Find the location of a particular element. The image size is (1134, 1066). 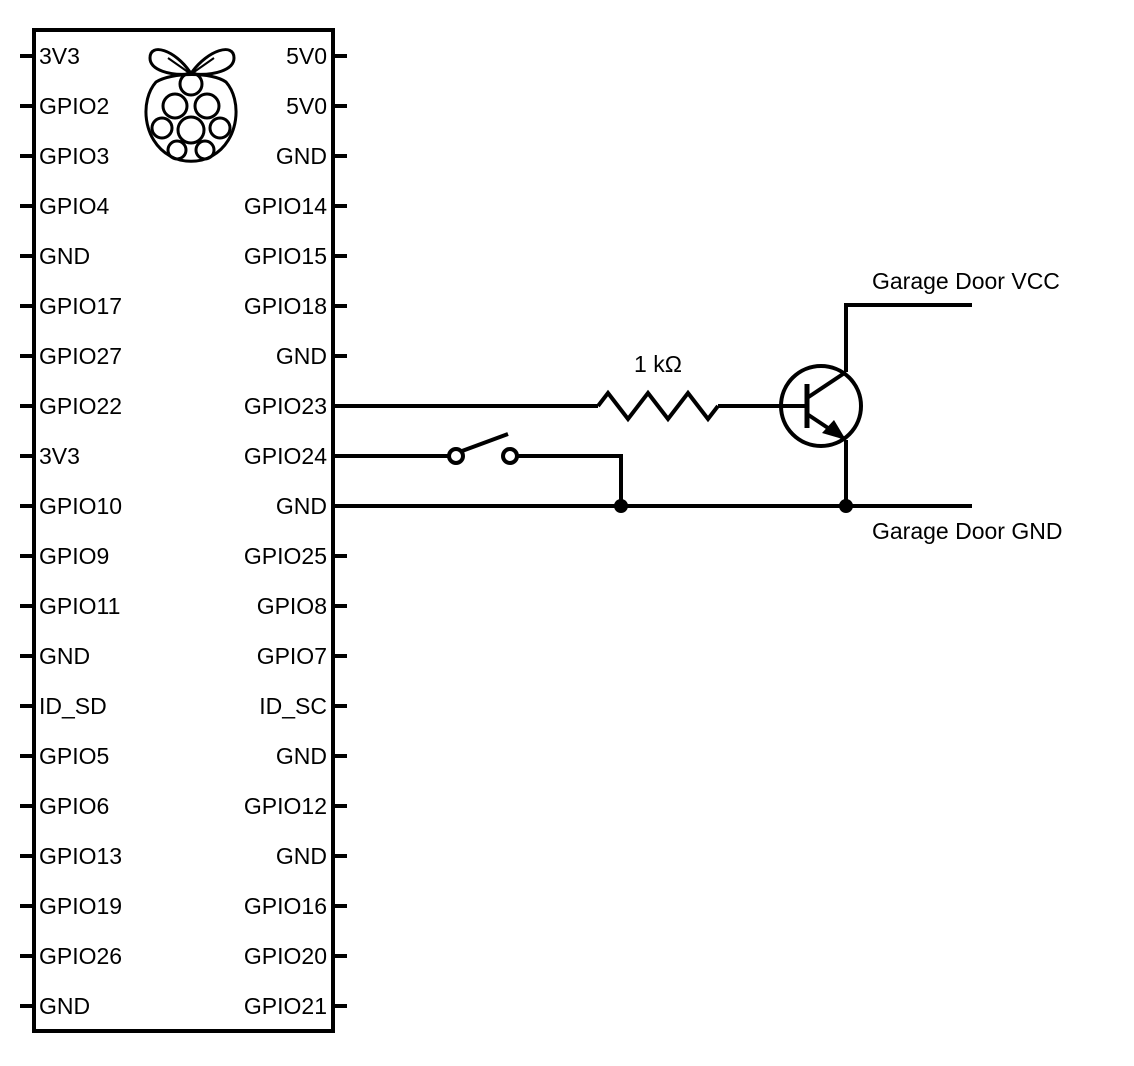

pin-label-left: GPIO19 is located at coordinates (80, 906).